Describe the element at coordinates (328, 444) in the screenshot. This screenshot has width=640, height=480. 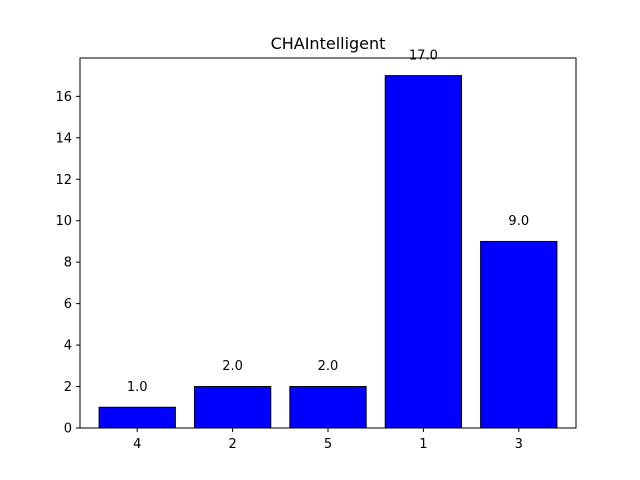
I see `x-tick-label: 5` at that location.